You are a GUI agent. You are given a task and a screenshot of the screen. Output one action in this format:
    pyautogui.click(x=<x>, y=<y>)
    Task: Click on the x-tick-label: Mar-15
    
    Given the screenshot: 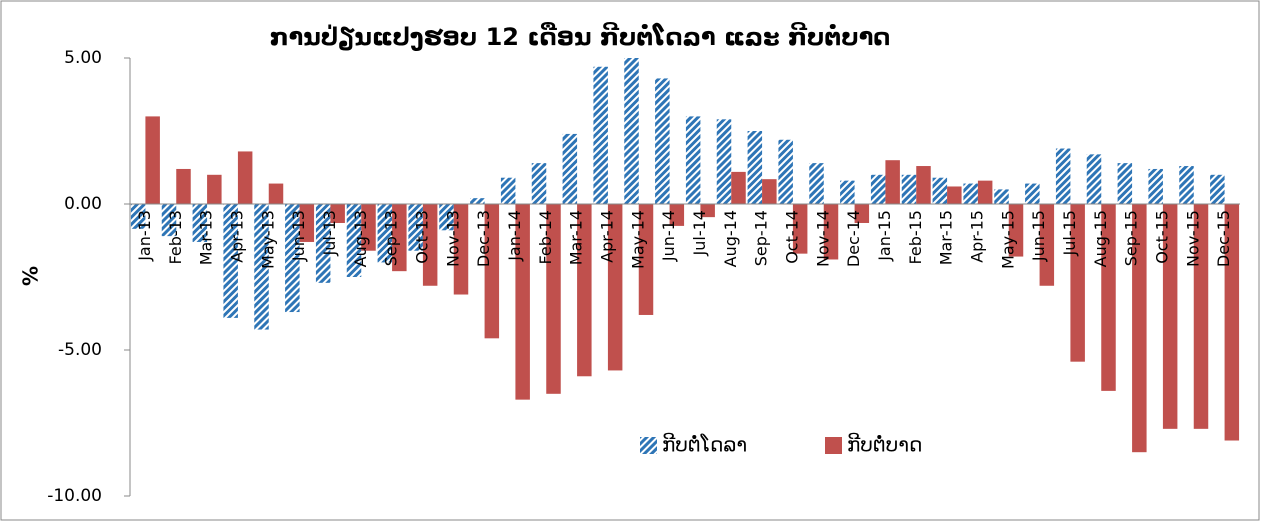 What is the action you would take?
    pyautogui.click(x=946, y=237)
    